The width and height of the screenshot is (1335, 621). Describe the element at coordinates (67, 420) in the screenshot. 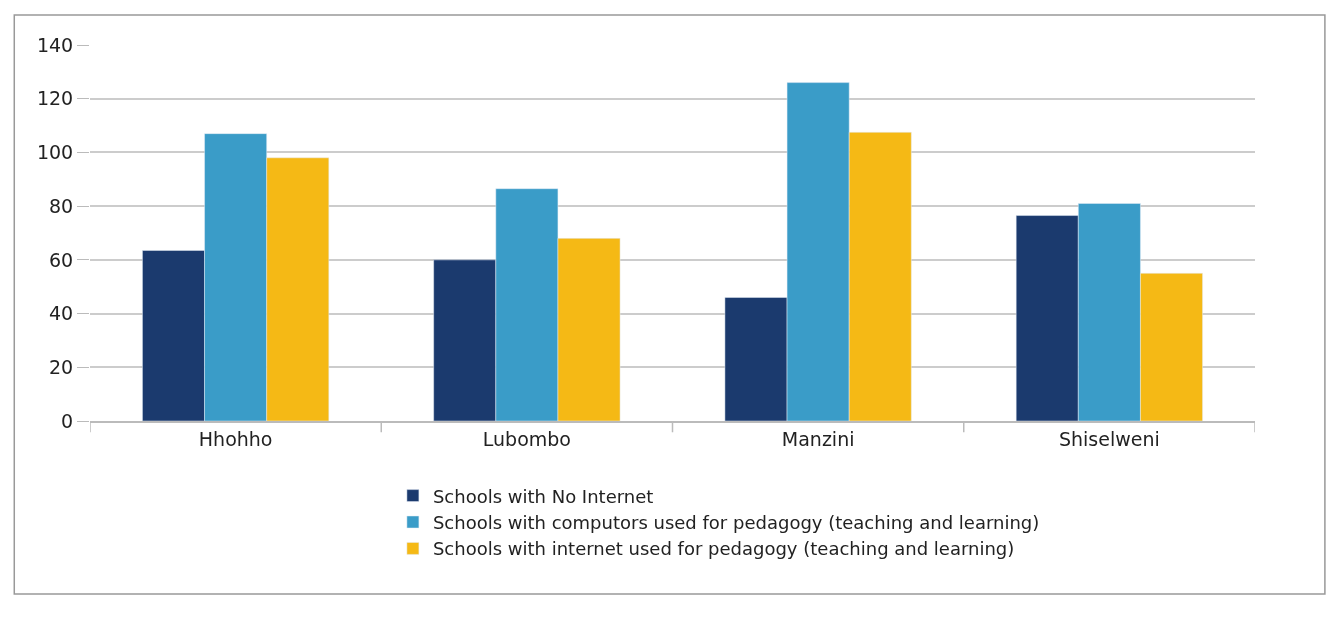

I see `y-tick-label: 0` at that location.